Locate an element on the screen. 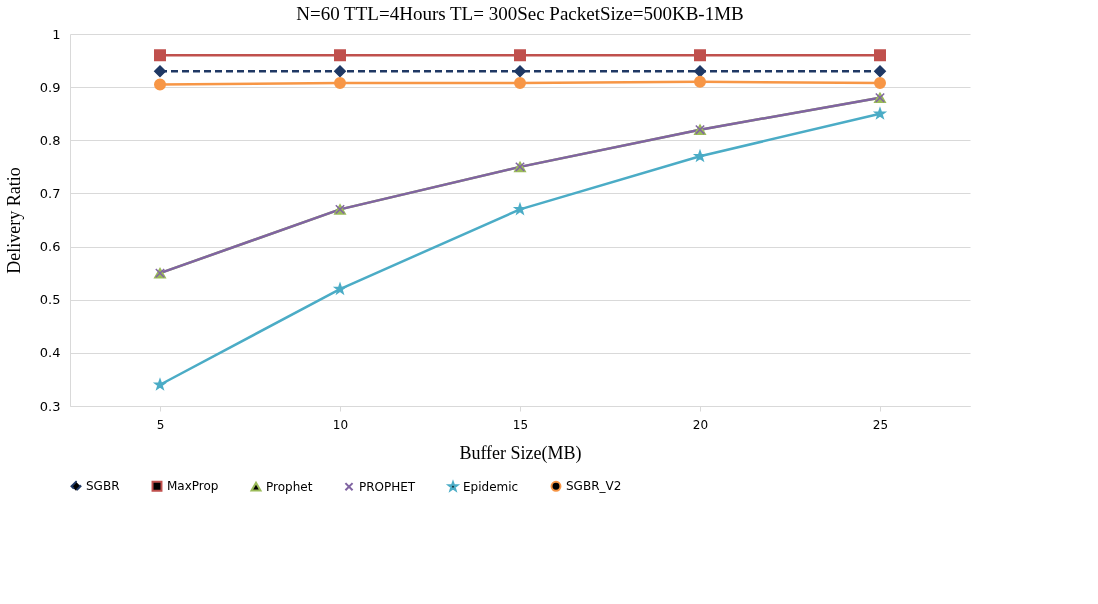  x-tick-label: 5 is located at coordinates (160, 424).